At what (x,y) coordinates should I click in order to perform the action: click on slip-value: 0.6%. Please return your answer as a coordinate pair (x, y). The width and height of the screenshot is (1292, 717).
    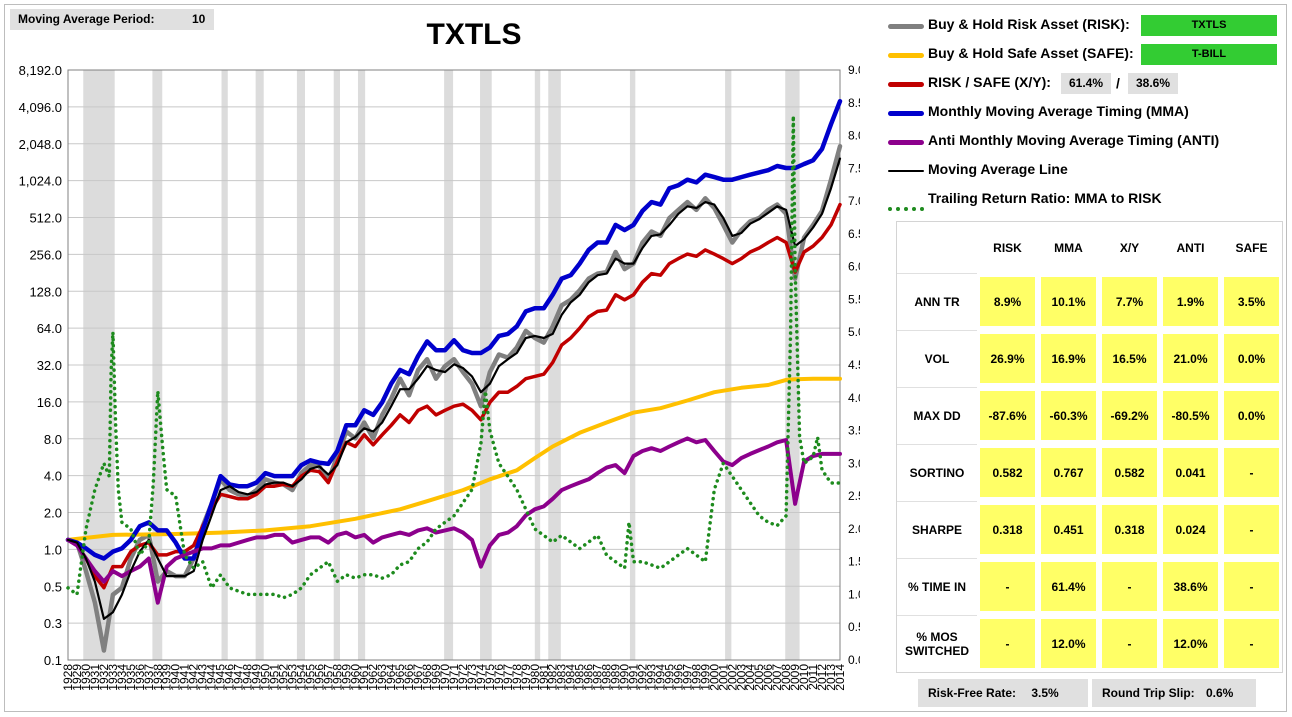
    Looking at the image, I should click on (1220, 693).